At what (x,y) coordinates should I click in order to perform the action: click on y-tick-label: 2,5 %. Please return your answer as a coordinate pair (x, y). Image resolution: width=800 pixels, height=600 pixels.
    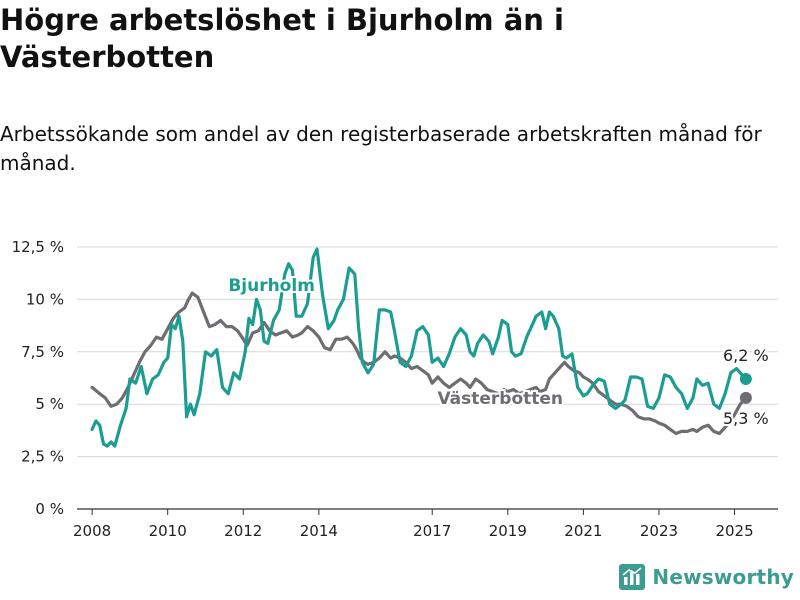
    Looking at the image, I should click on (42, 457).